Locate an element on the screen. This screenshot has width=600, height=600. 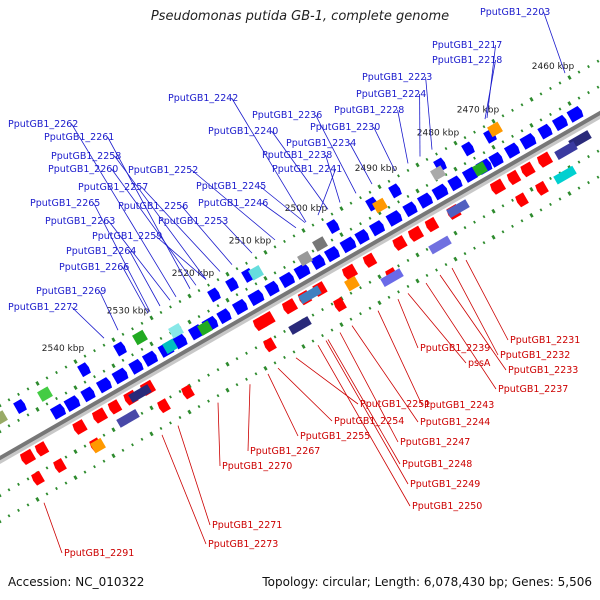
reverse-gene-label: PputGB1_2233 is located at coordinates (543, 370).